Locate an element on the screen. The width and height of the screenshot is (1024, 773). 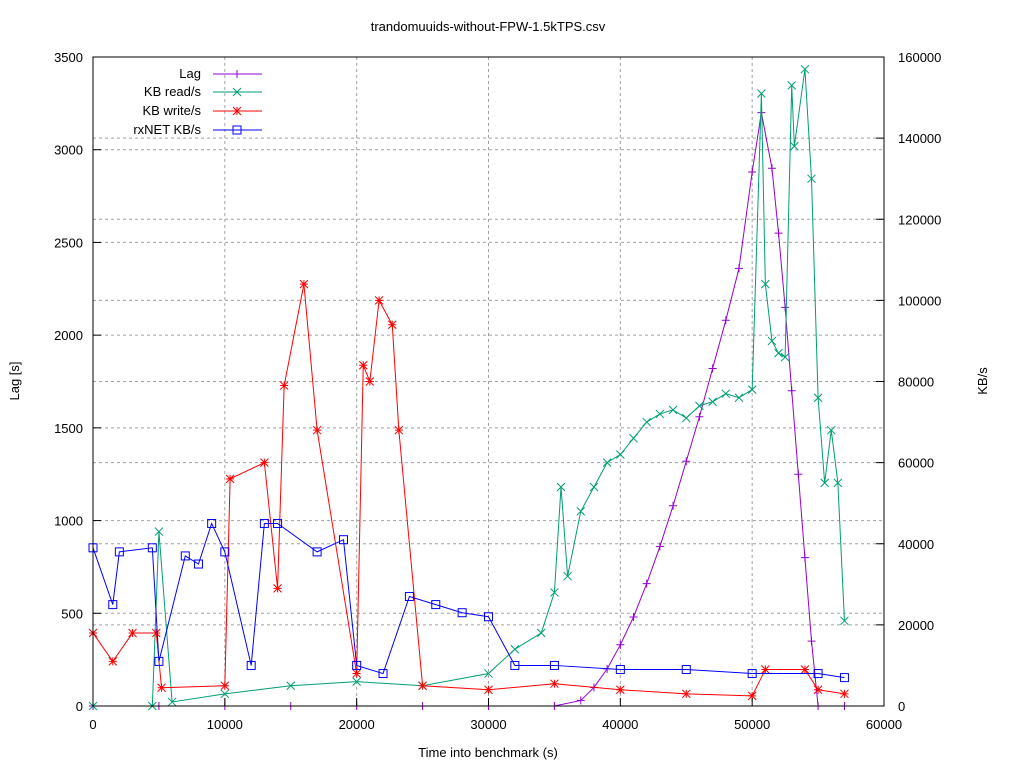
y-tick-label: 2000 is located at coordinates (68, 335).